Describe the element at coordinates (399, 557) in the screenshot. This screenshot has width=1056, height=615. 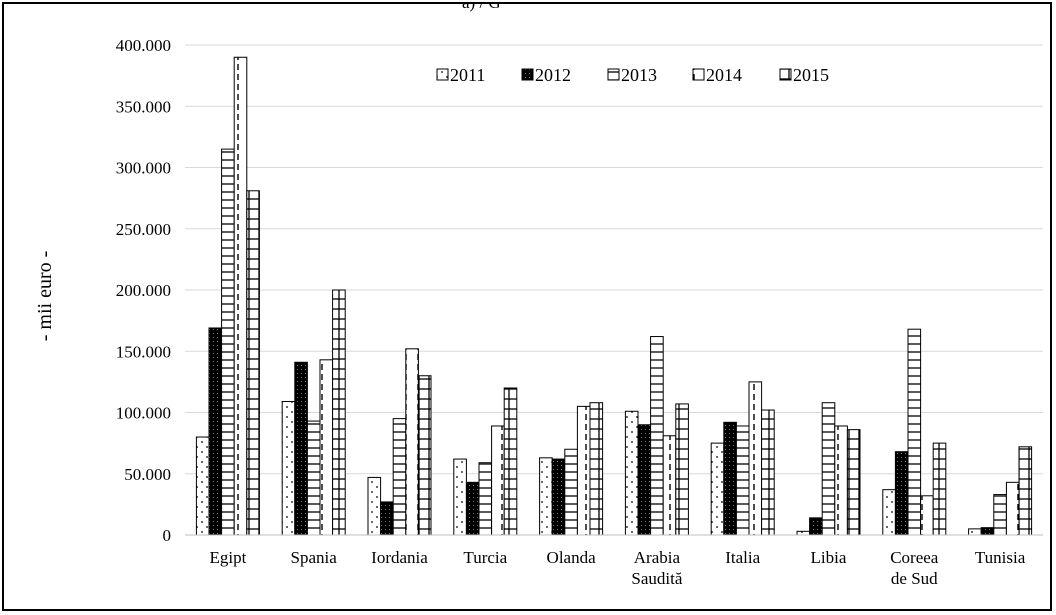
I see `x-tick-label: Iordania` at that location.